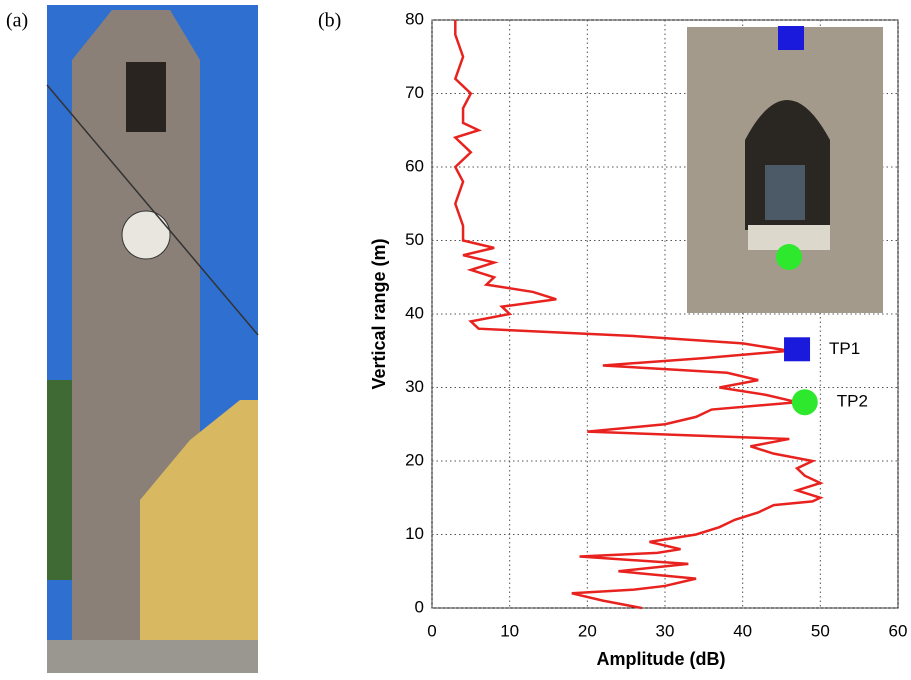 This screenshot has width=911, height=680. I want to click on panel-label: (a), so click(17, 21).